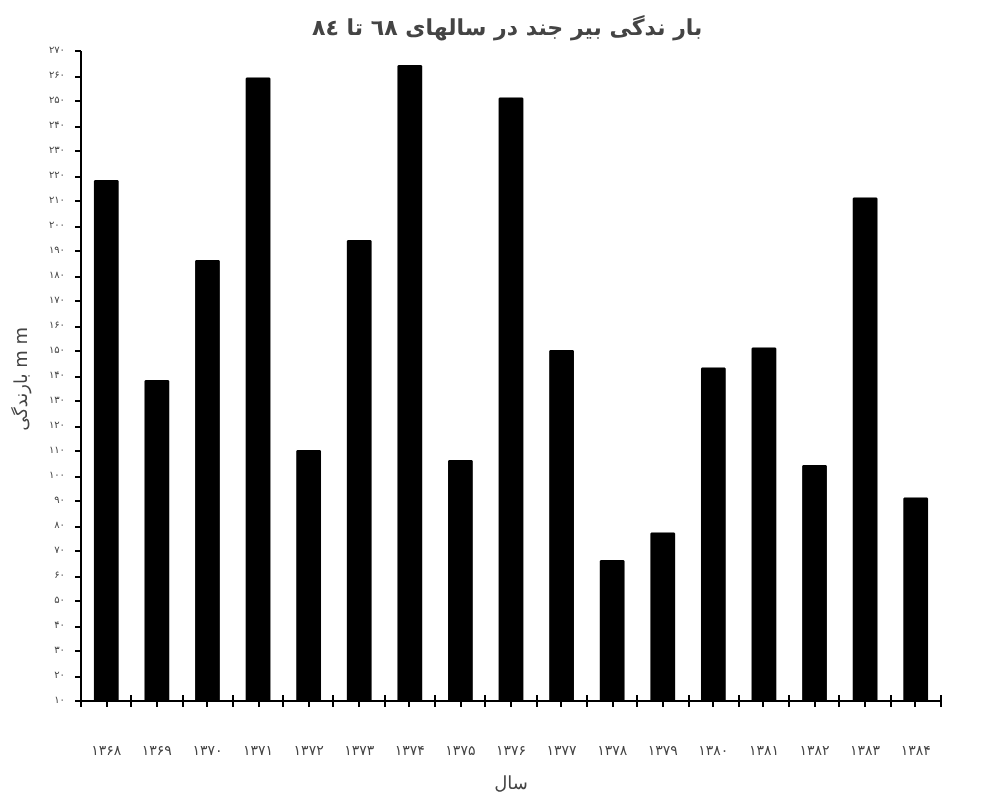  I want to click on chart-title: بار ندگی بیر جند در سالهای ٦٨ تا ٨٤, so click(507, 28).